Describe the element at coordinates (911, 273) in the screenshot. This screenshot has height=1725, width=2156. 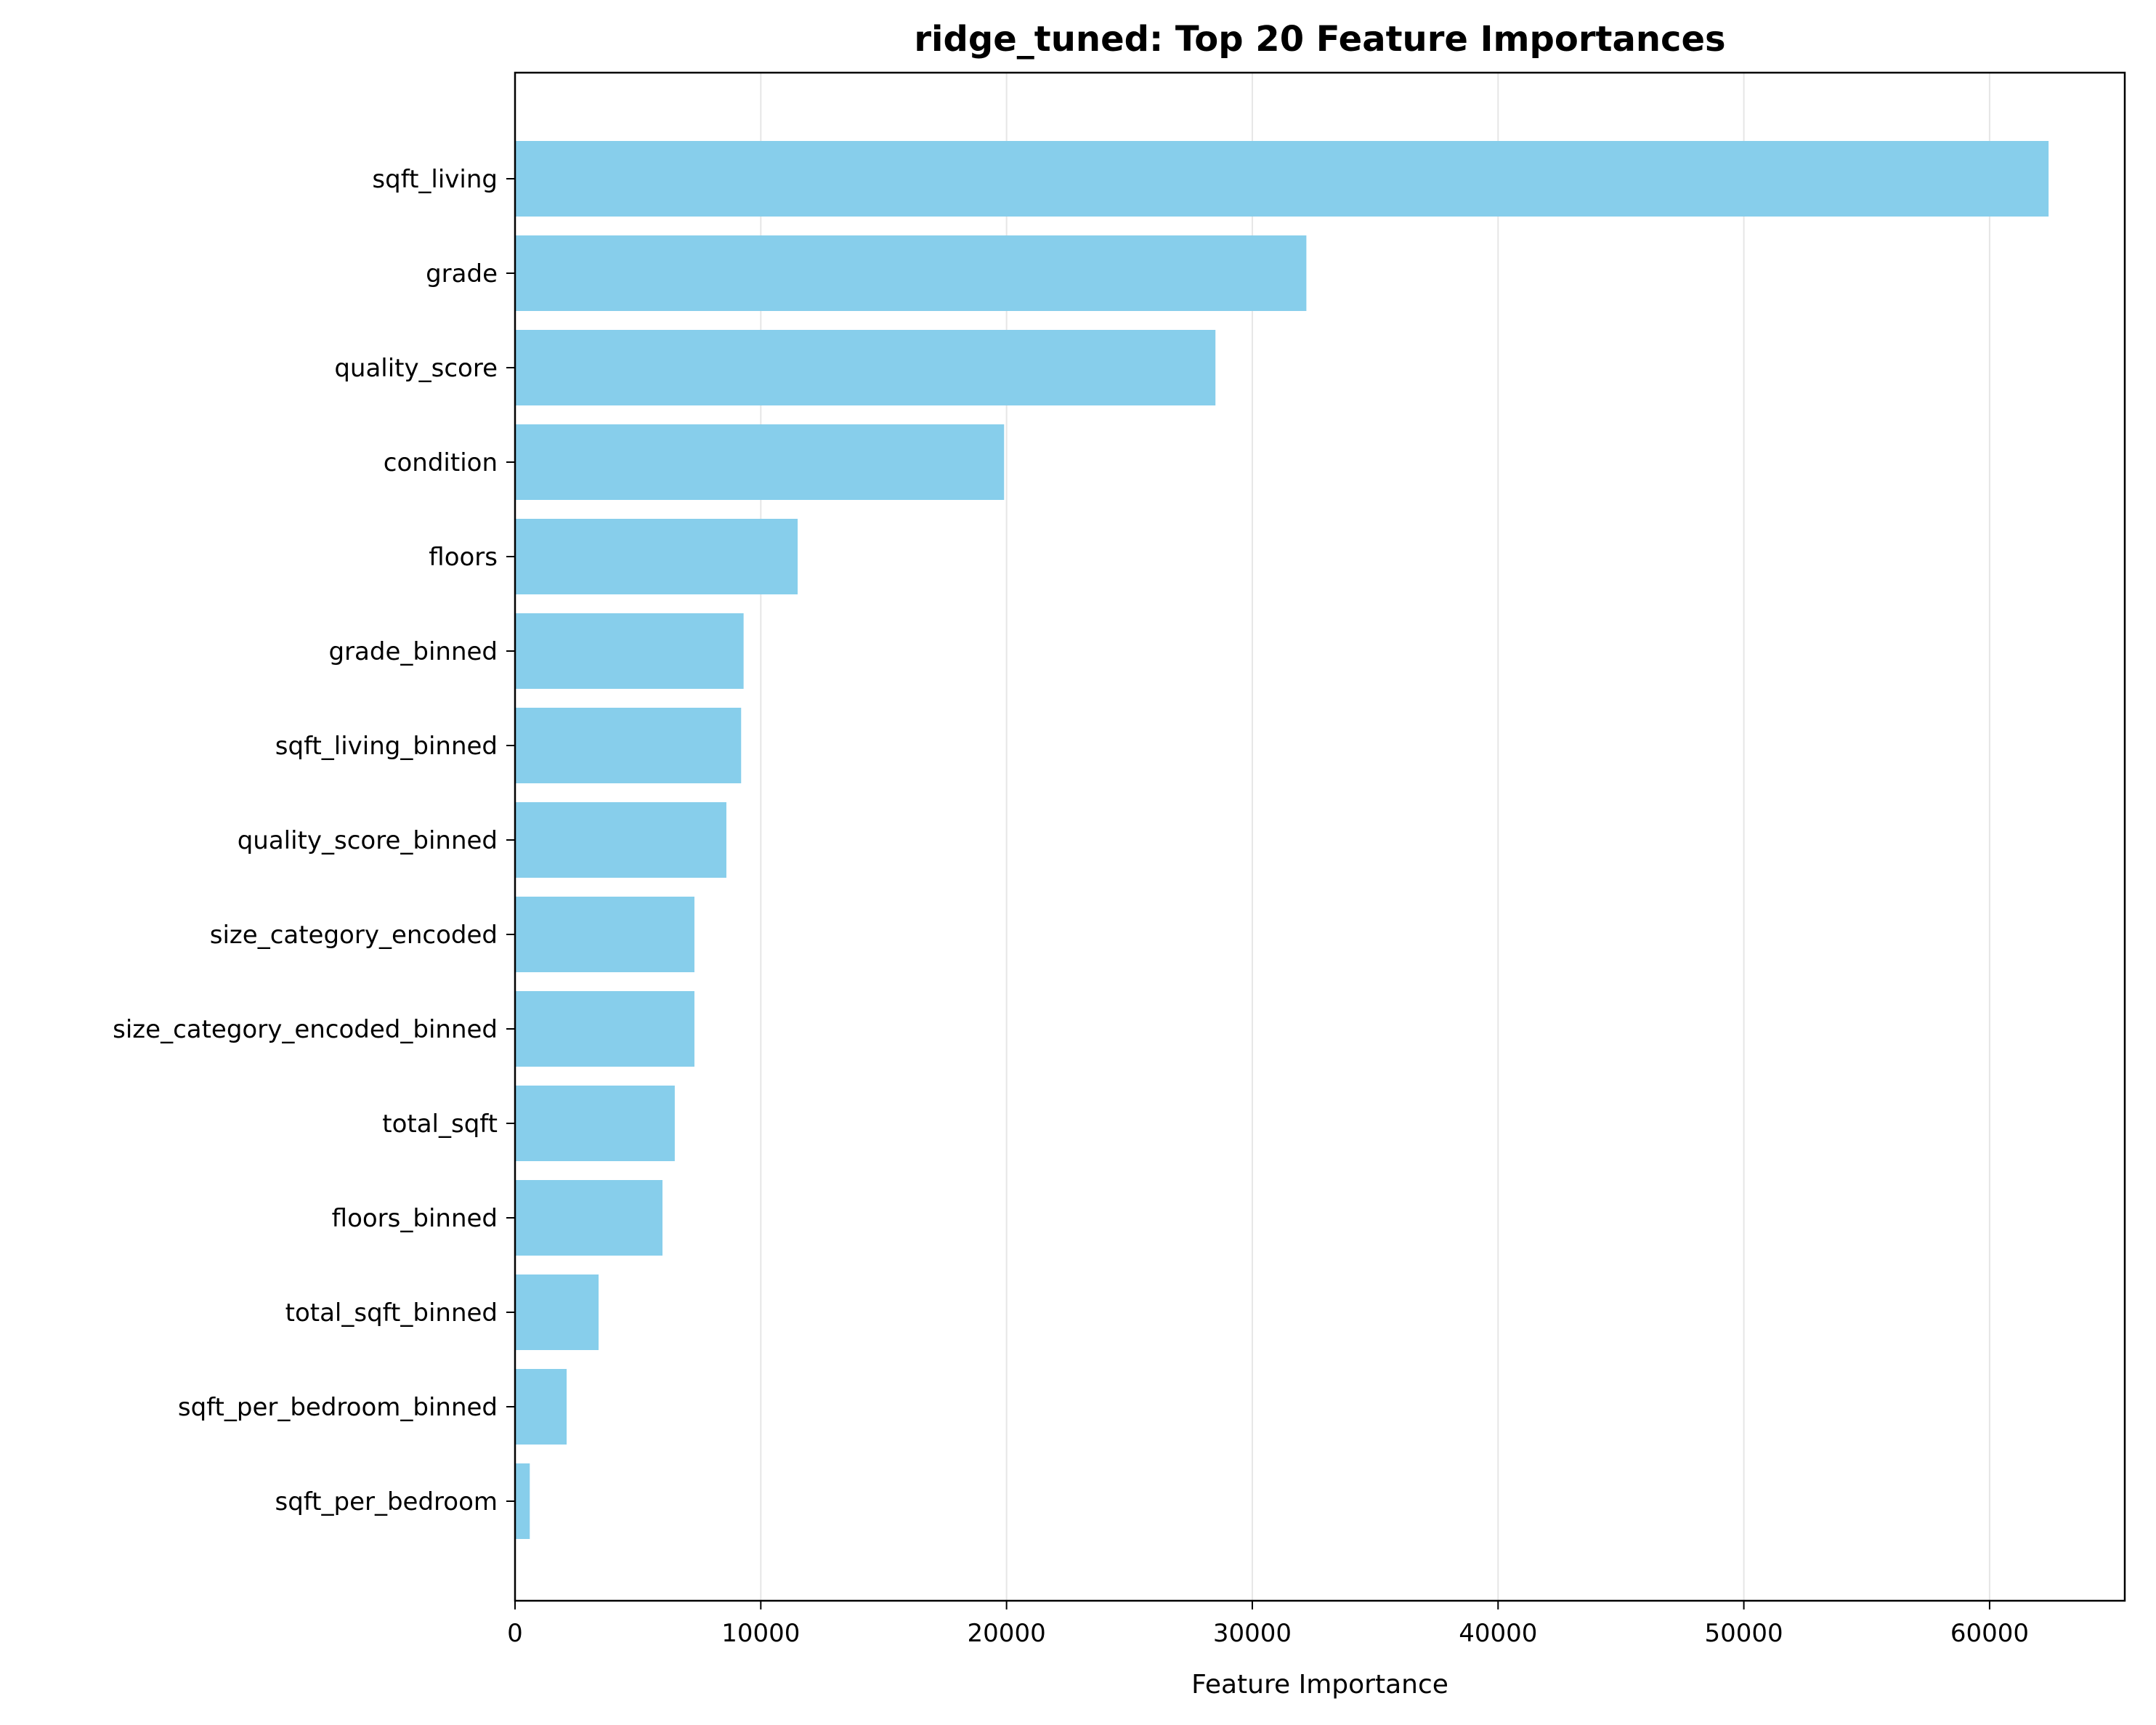
I see `bar-grade` at that location.